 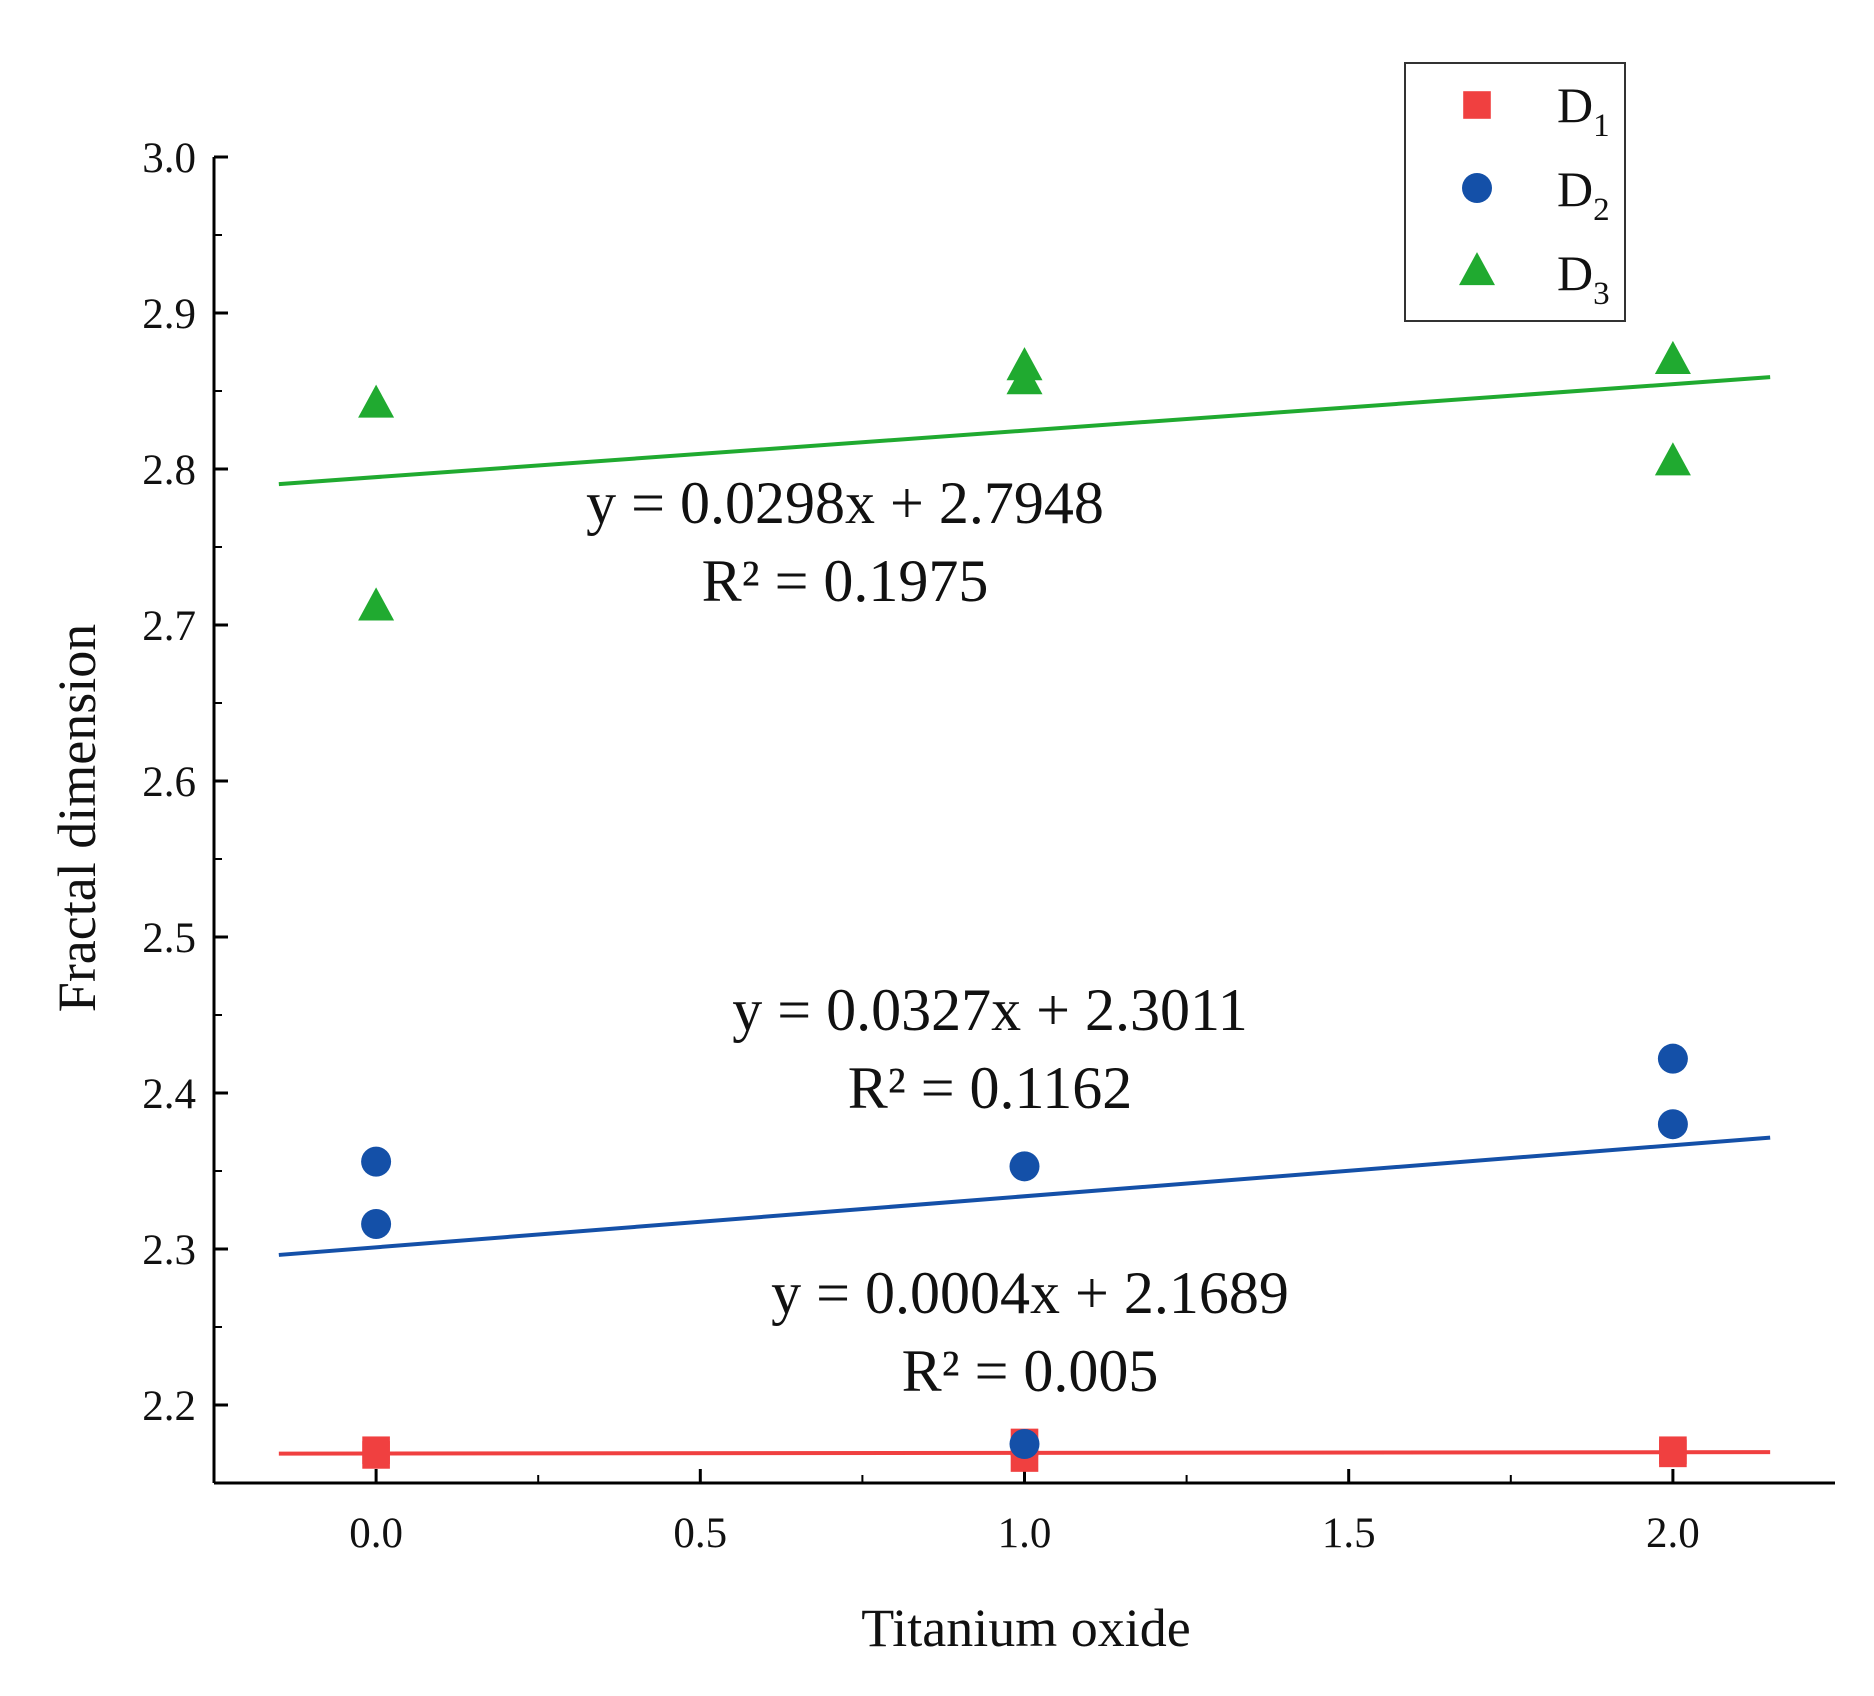 I want to click on equation-d1: y = 0.0004x + 2.1689, so click(x=1030, y=1293).